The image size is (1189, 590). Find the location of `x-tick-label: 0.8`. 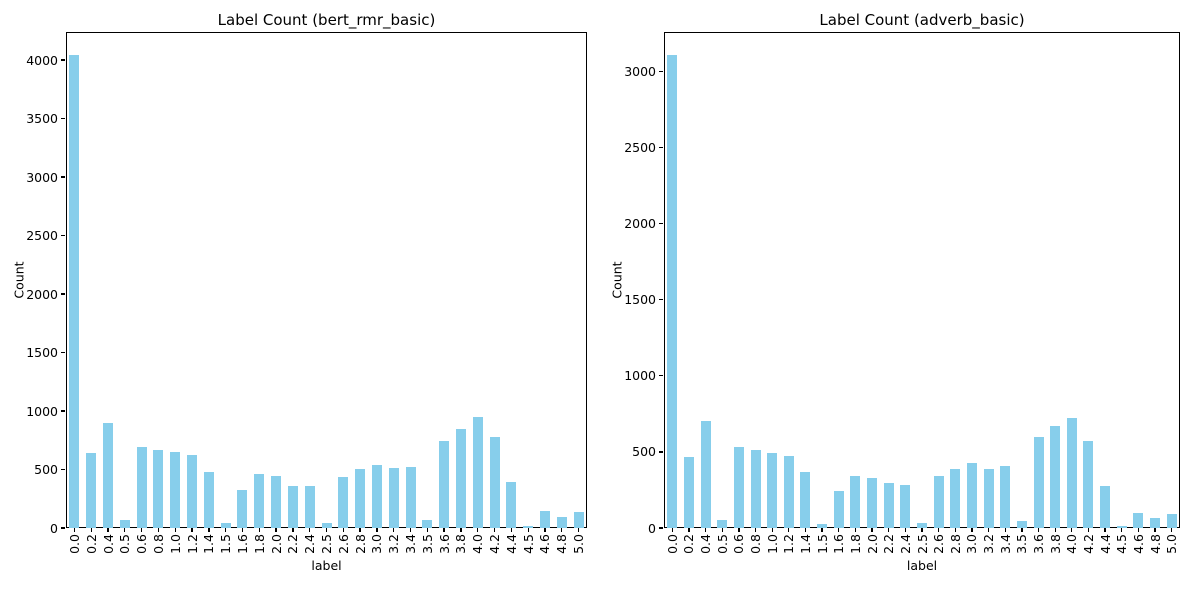

x-tick-label: 0.8 is located at coordinates (158, 544).